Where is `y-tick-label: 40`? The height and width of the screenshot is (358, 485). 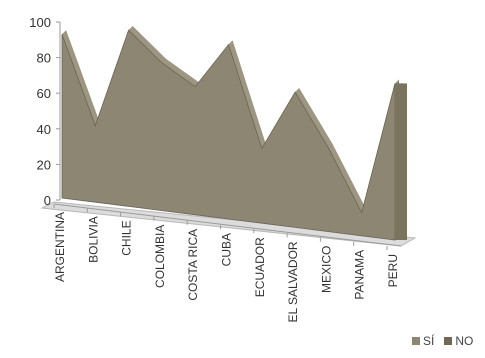 y-tick-label: 40 is located at coordinates (44, 129).